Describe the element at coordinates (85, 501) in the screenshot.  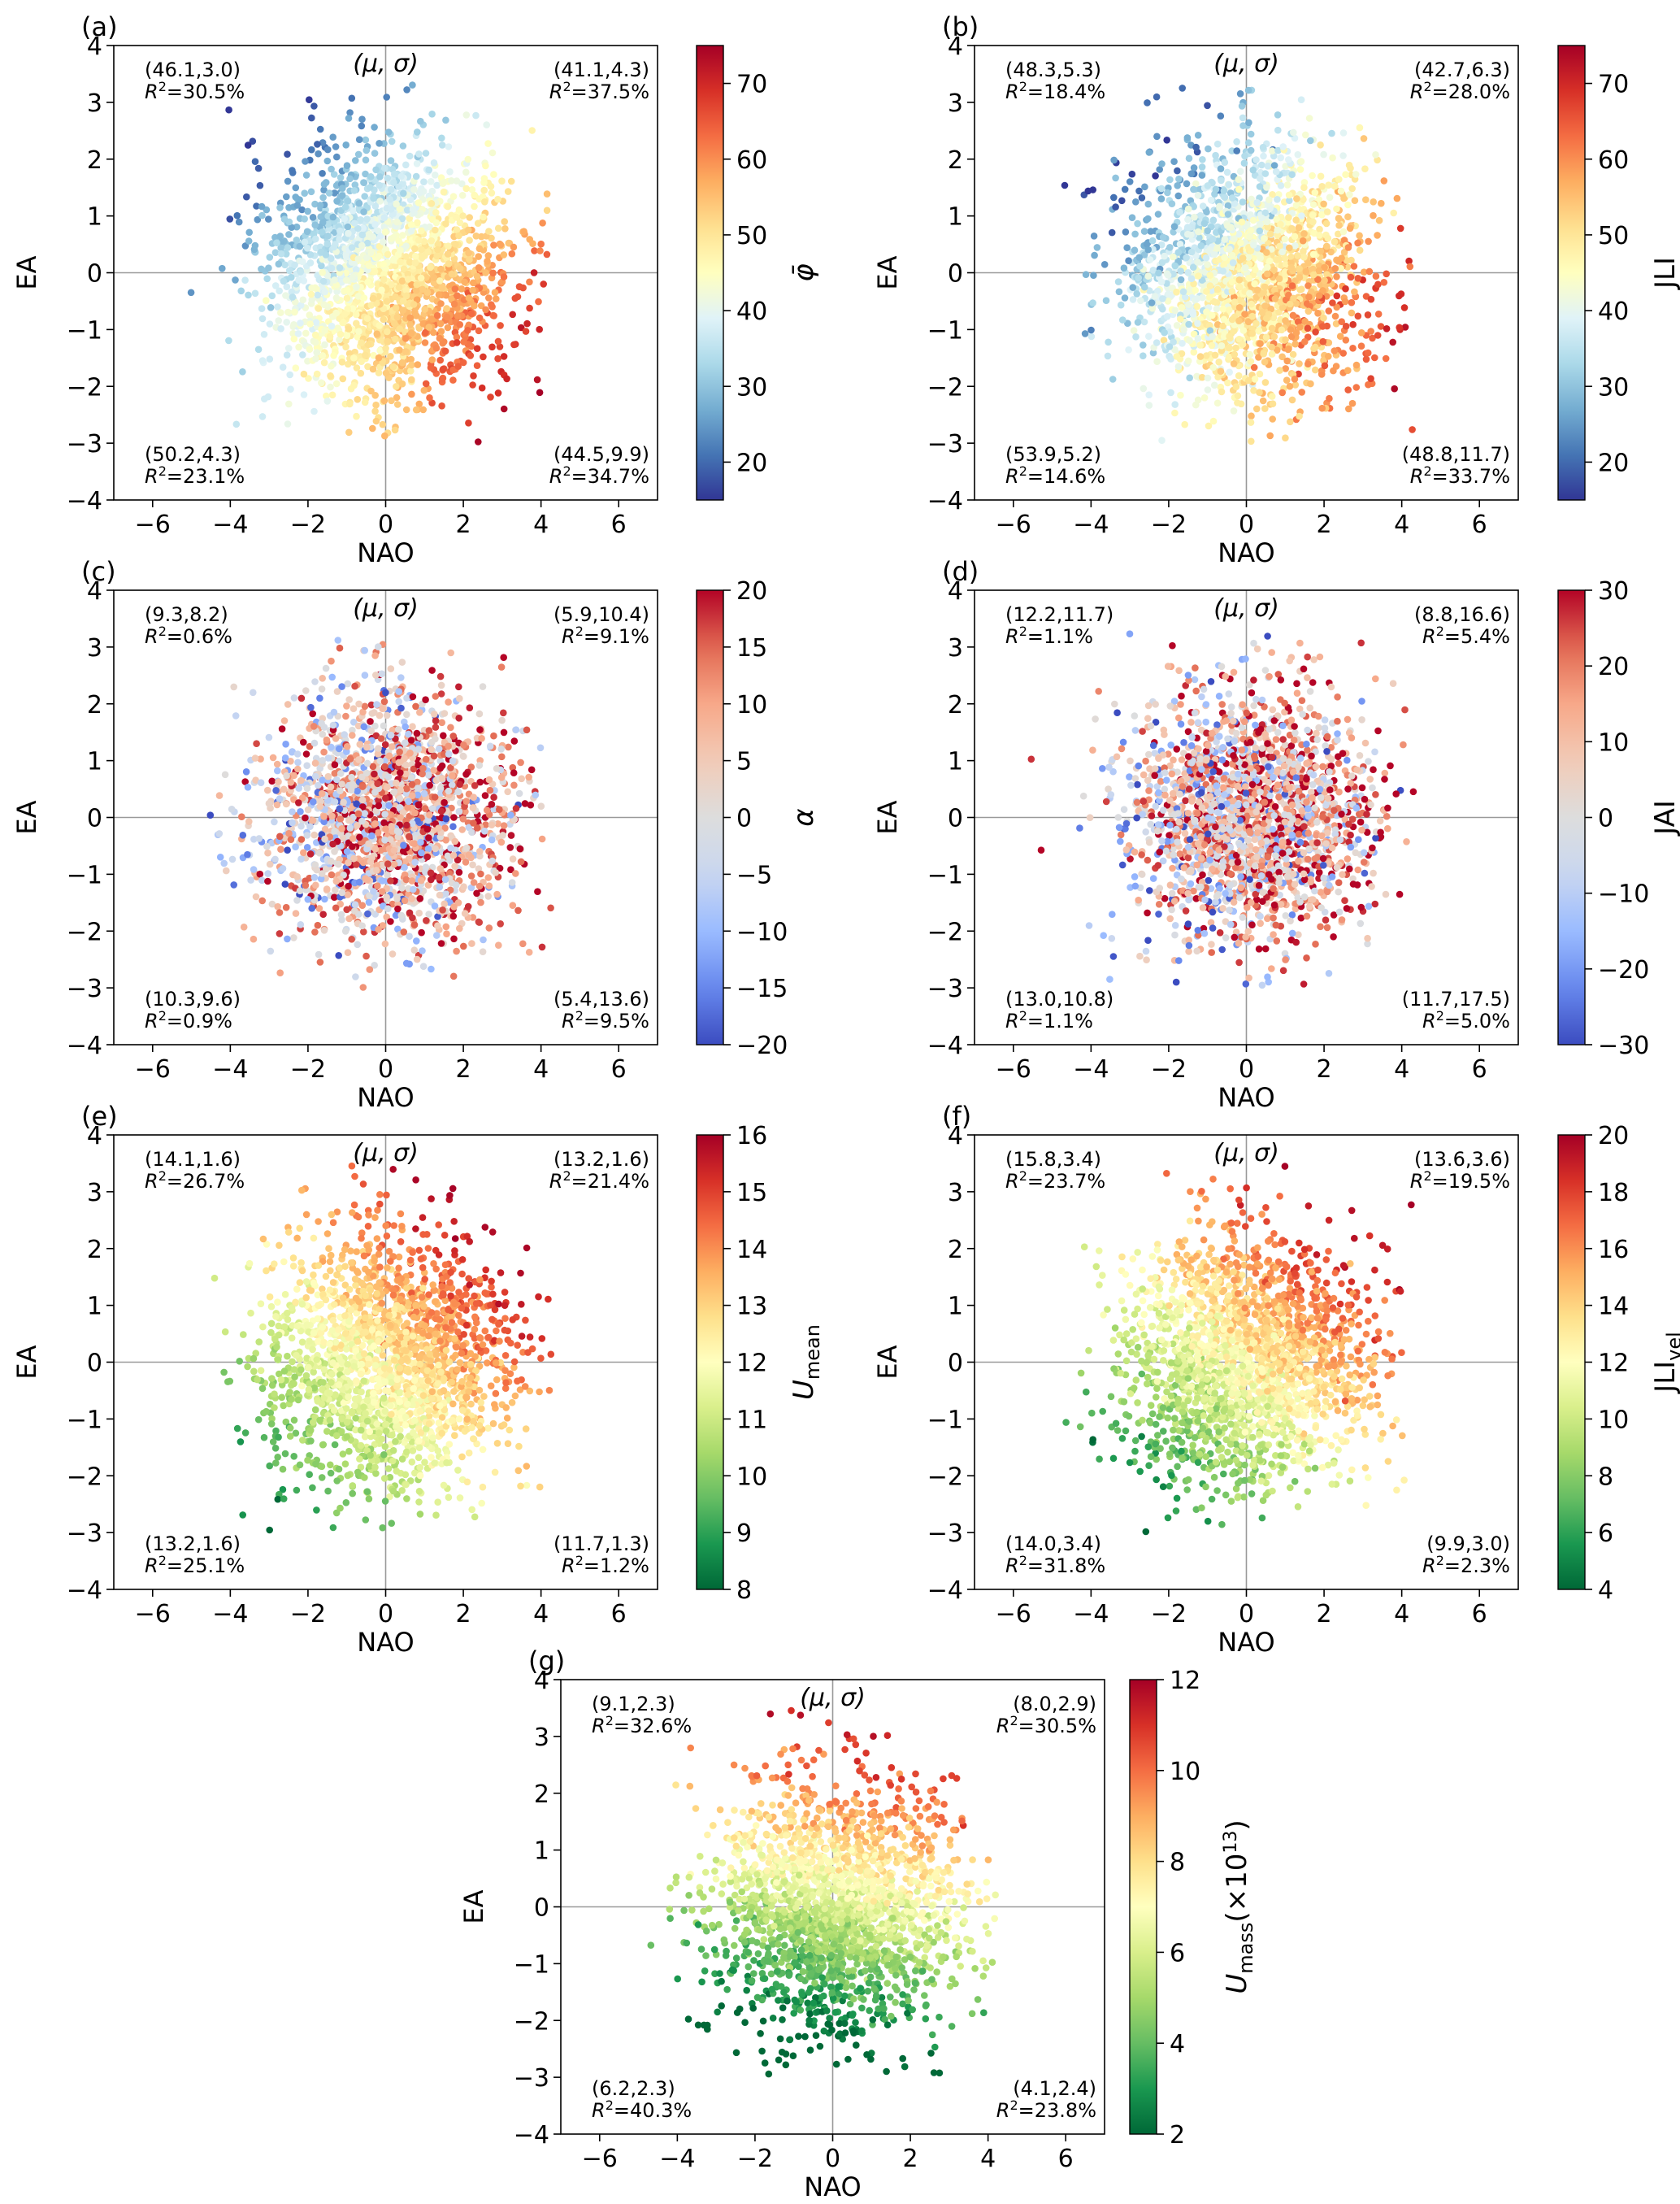
I see `y-tick-label: −4` at that location.